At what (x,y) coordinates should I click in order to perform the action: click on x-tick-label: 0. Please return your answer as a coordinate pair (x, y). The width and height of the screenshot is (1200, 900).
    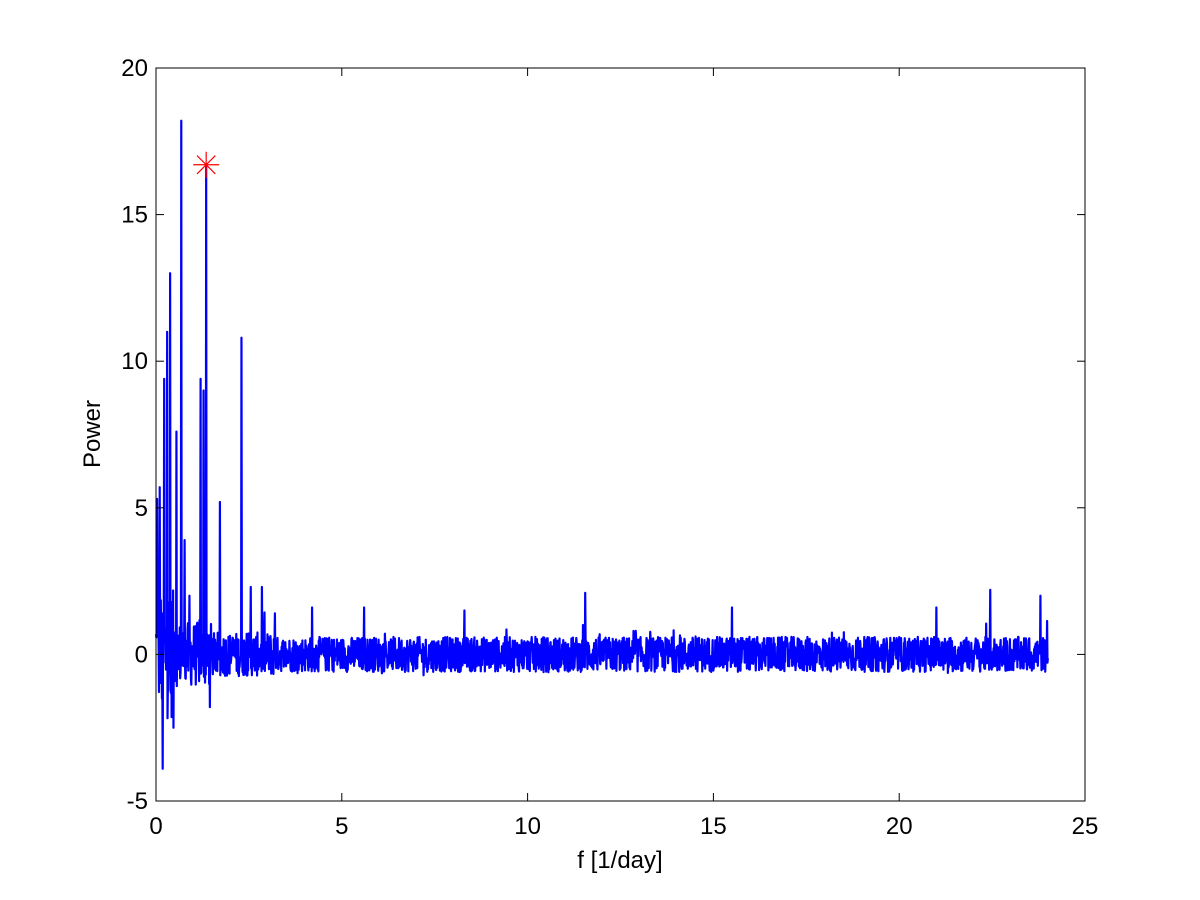
    Looking at the image, I should click on (155, 826).